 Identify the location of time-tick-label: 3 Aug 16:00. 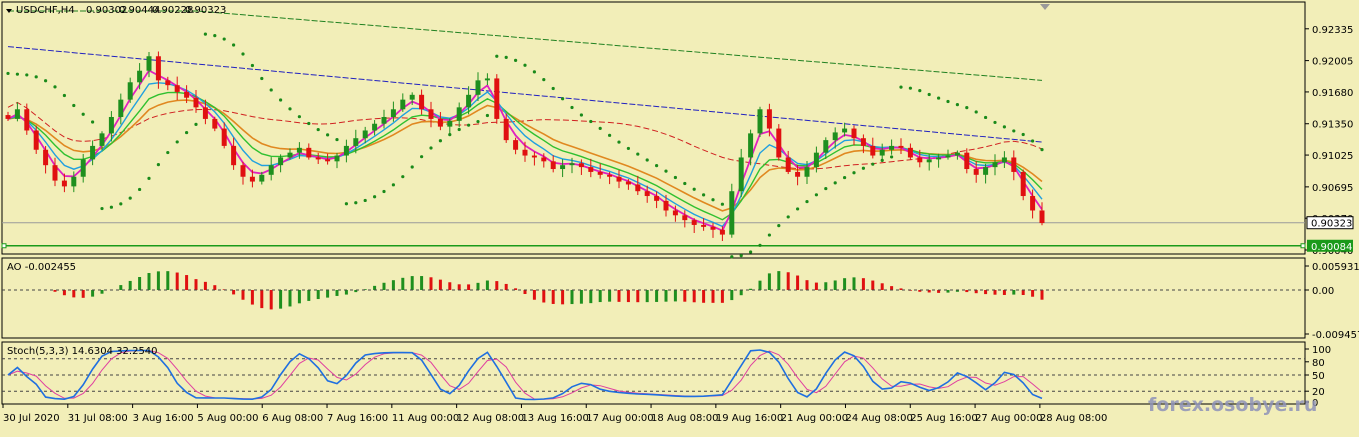
(163, 418).